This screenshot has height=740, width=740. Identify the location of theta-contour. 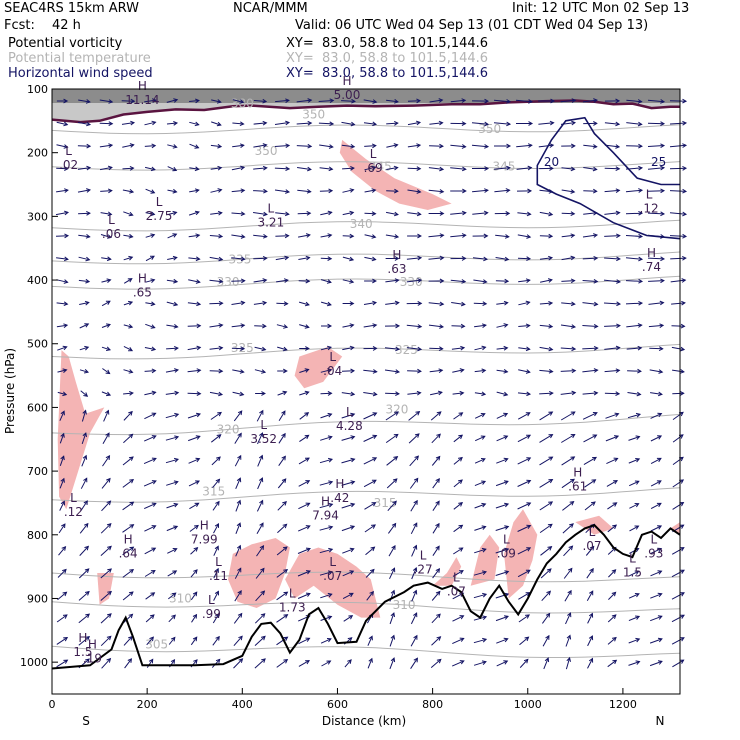
(366, 258).